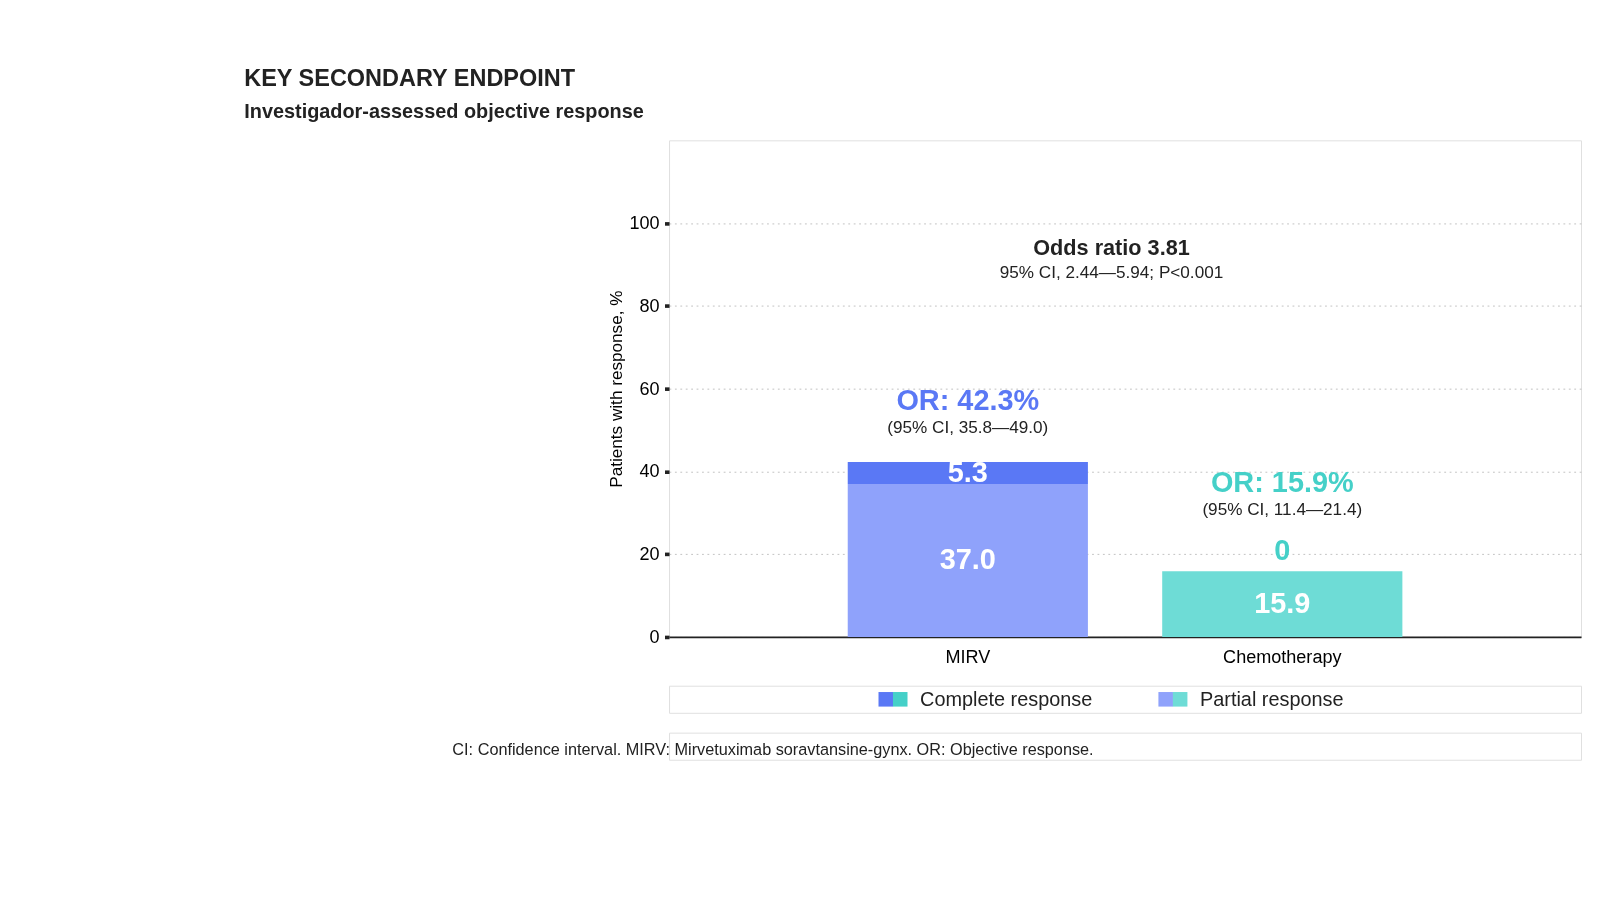 This screenshot has width=1600, height=900. What do you see at coordinates (649, 554) in the screenshot?
I see `y-tick-label: 20` at bounding box center [649, 554].